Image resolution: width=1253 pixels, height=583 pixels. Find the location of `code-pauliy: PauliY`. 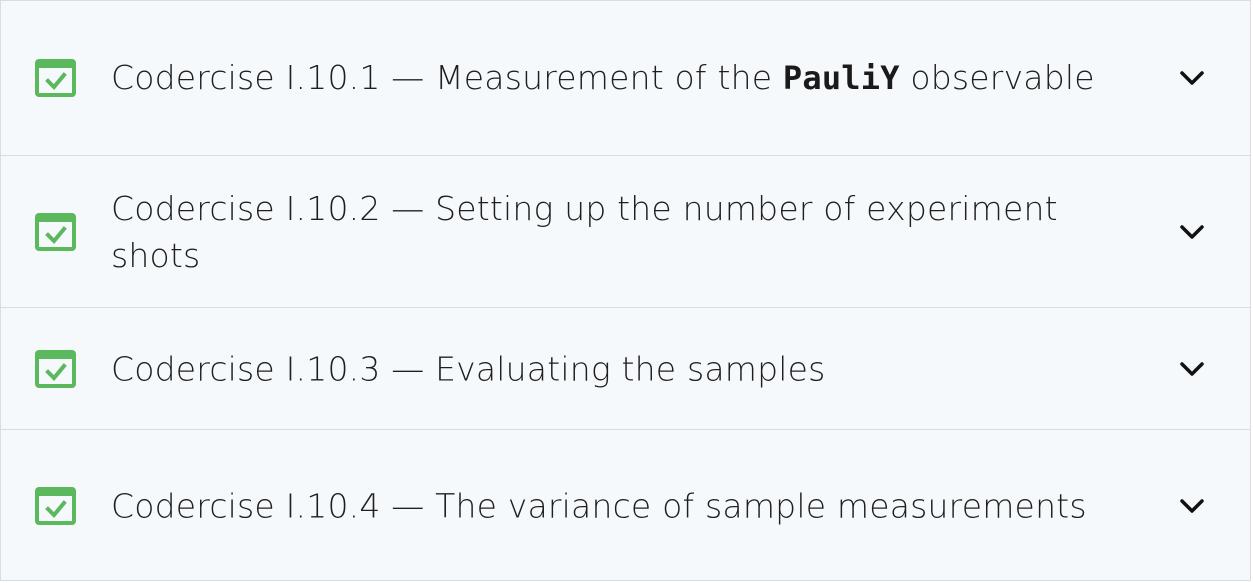

code-pauliy: PauliY is located at coordinates (841, 78).